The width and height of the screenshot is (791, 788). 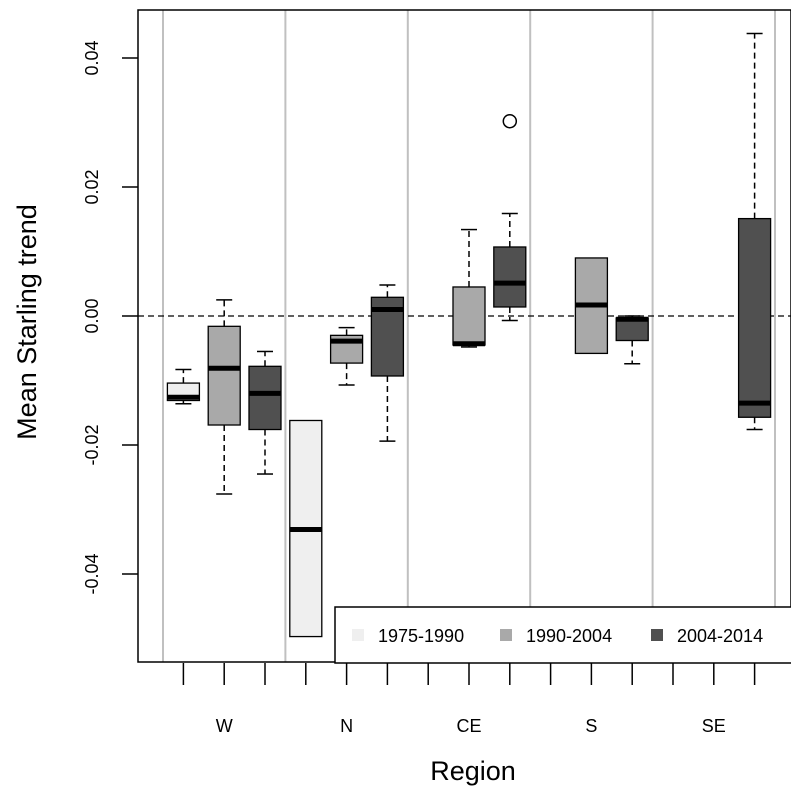 What do you see at coordinates (421, 636) in the screenshot?
I see `legend-label: 1975-1990` at bounding box center [421, 636].